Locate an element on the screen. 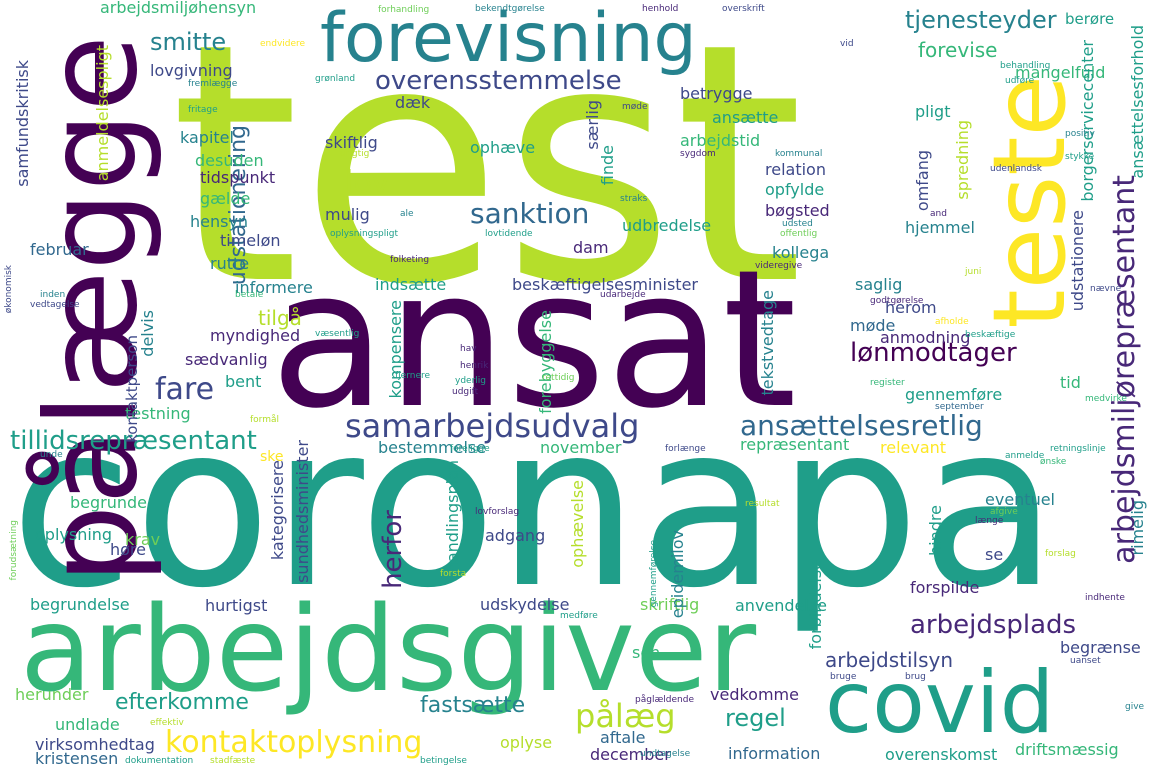 The height and width of the screenshot is (770, 1155). word-finde: finde is located at coordinates (607, 165).